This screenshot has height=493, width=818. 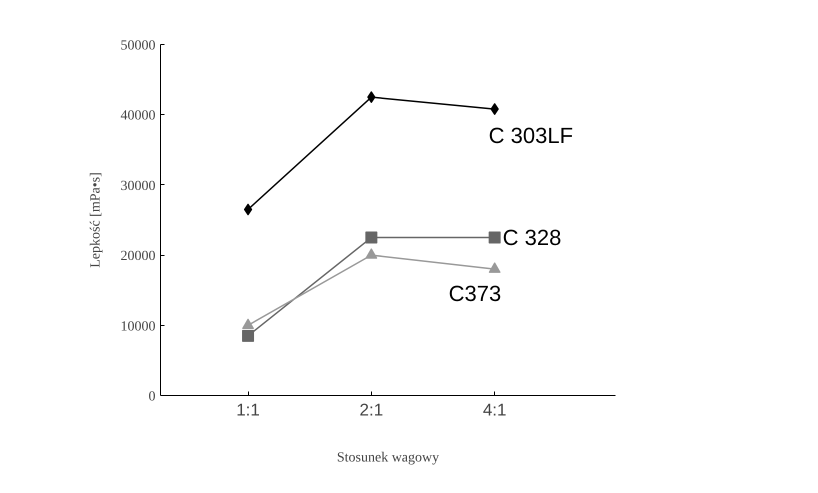 I want to click on y-tick-label: 20000, so click(x=138, y=256).